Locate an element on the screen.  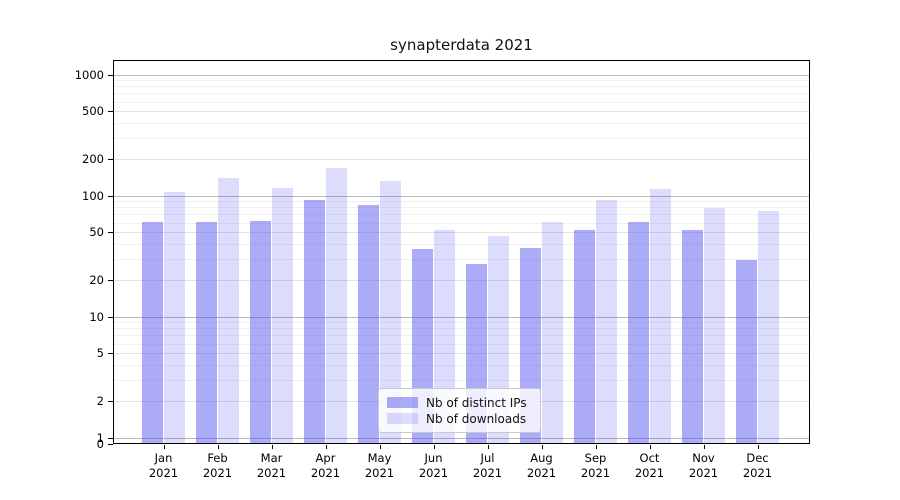
x-tick-label: Mar 2021 is located at coordinates (271, 465).